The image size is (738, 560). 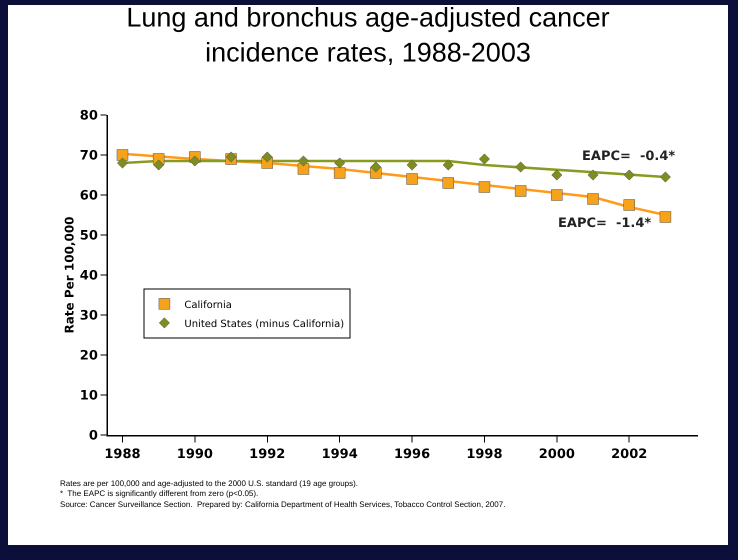 I want to click on annotation: EAPC= -1.4*, so click(x=605, y=223).